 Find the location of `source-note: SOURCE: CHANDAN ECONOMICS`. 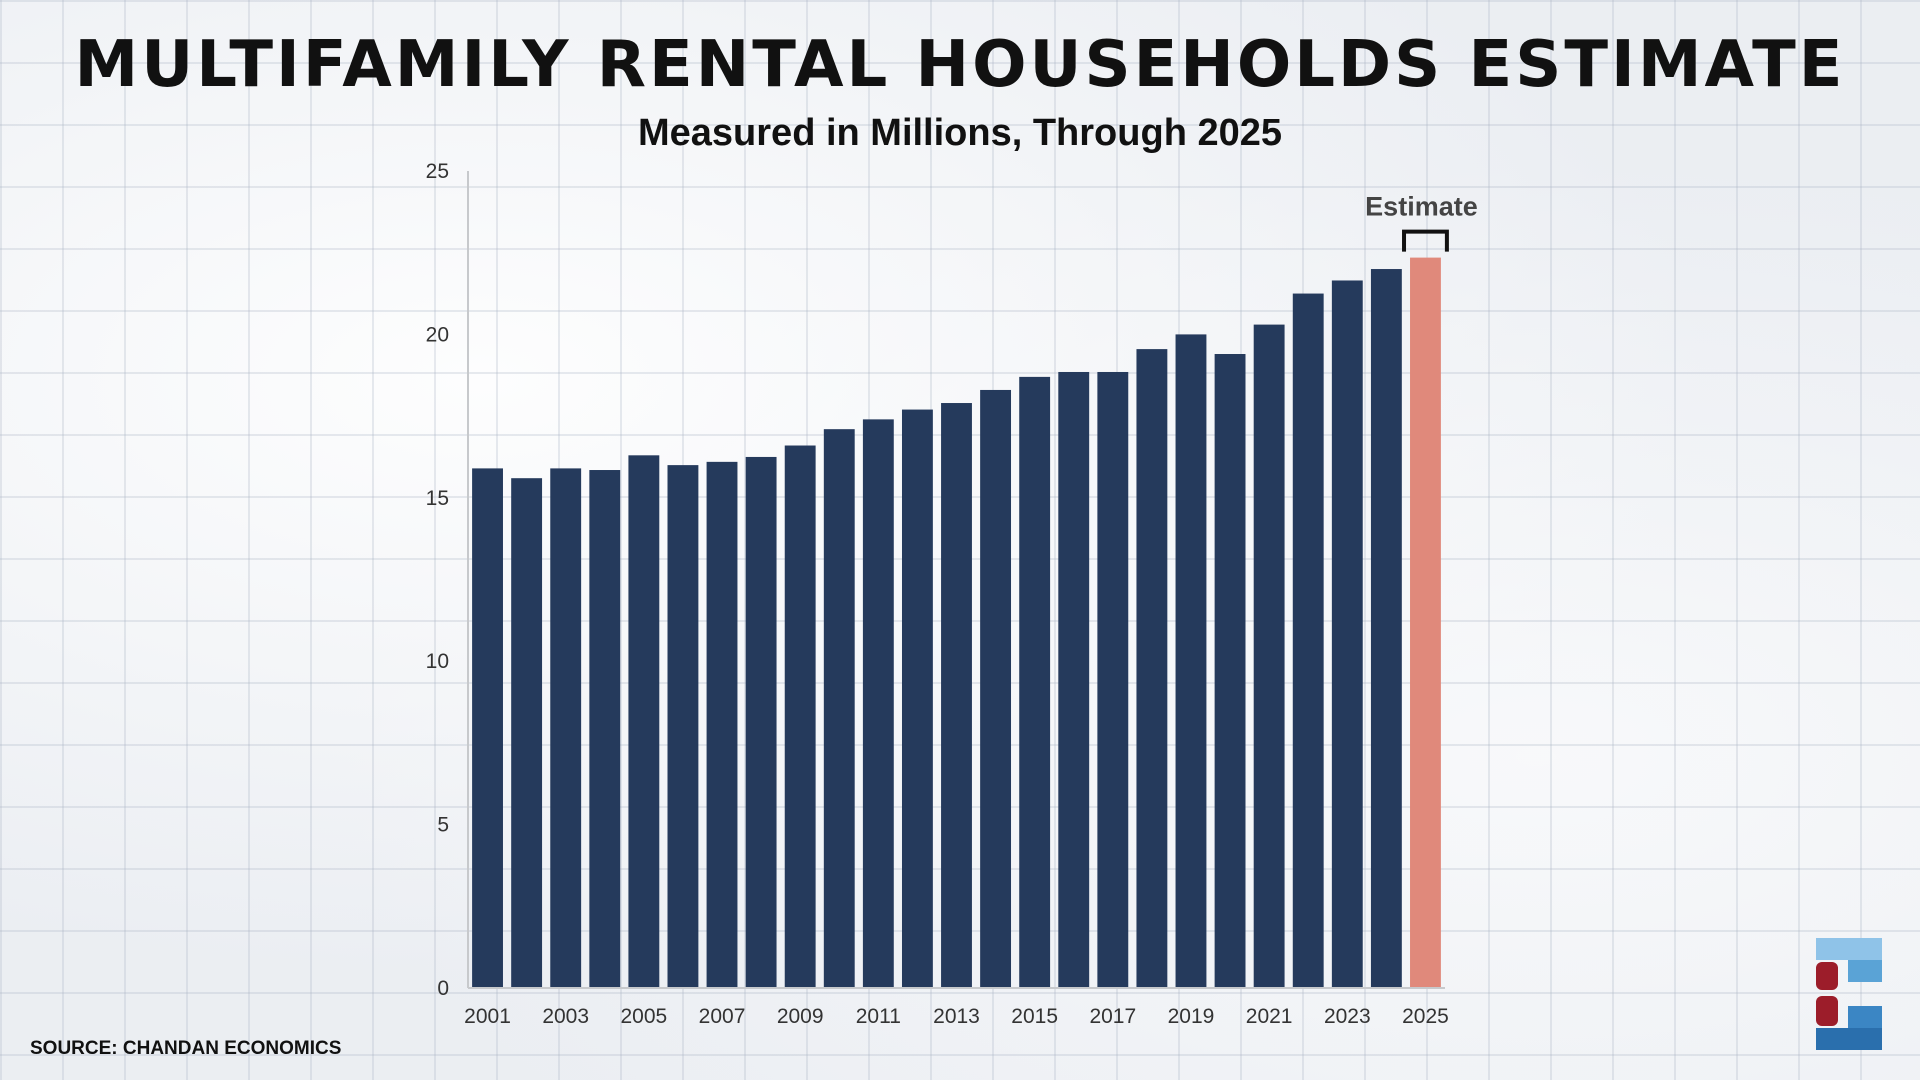

source-note: SOURCE: CHANDAN ECONOMICS is located at coordinates (186, 1048).